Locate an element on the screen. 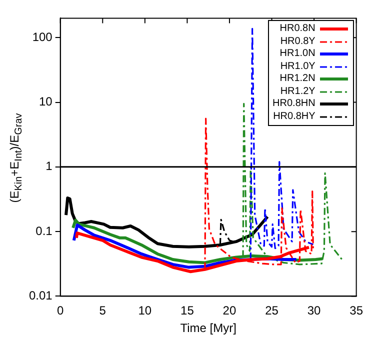  x-tick-label: 15 is located at coordinates (187, 311).